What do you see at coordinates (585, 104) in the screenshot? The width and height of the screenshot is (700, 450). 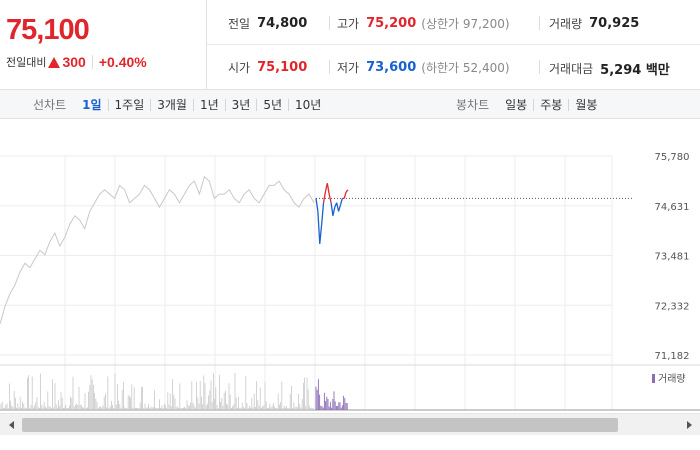 I see `tab-monthly-candle: 월봉` at bounding box center [585, 104].